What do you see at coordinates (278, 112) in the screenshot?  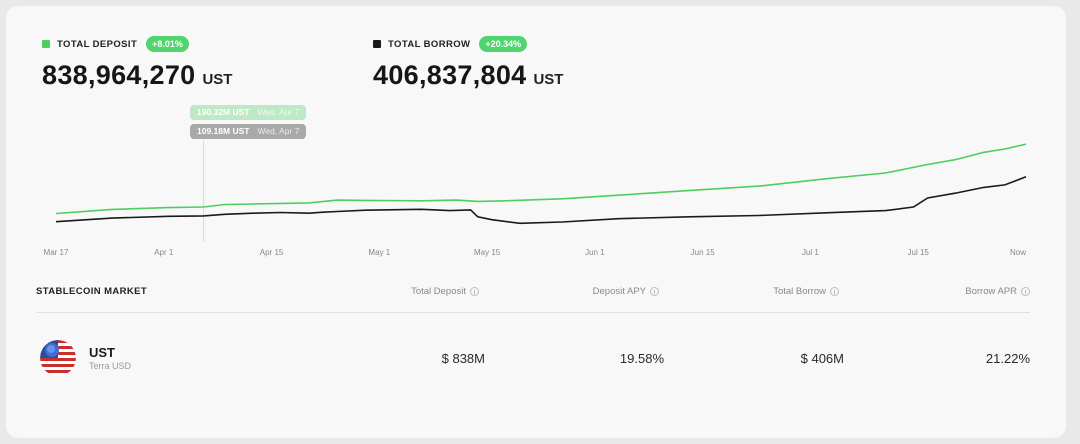 I see `deposit-tooltip-date: Wed, Apr 7` at bounding box center [278, 112].